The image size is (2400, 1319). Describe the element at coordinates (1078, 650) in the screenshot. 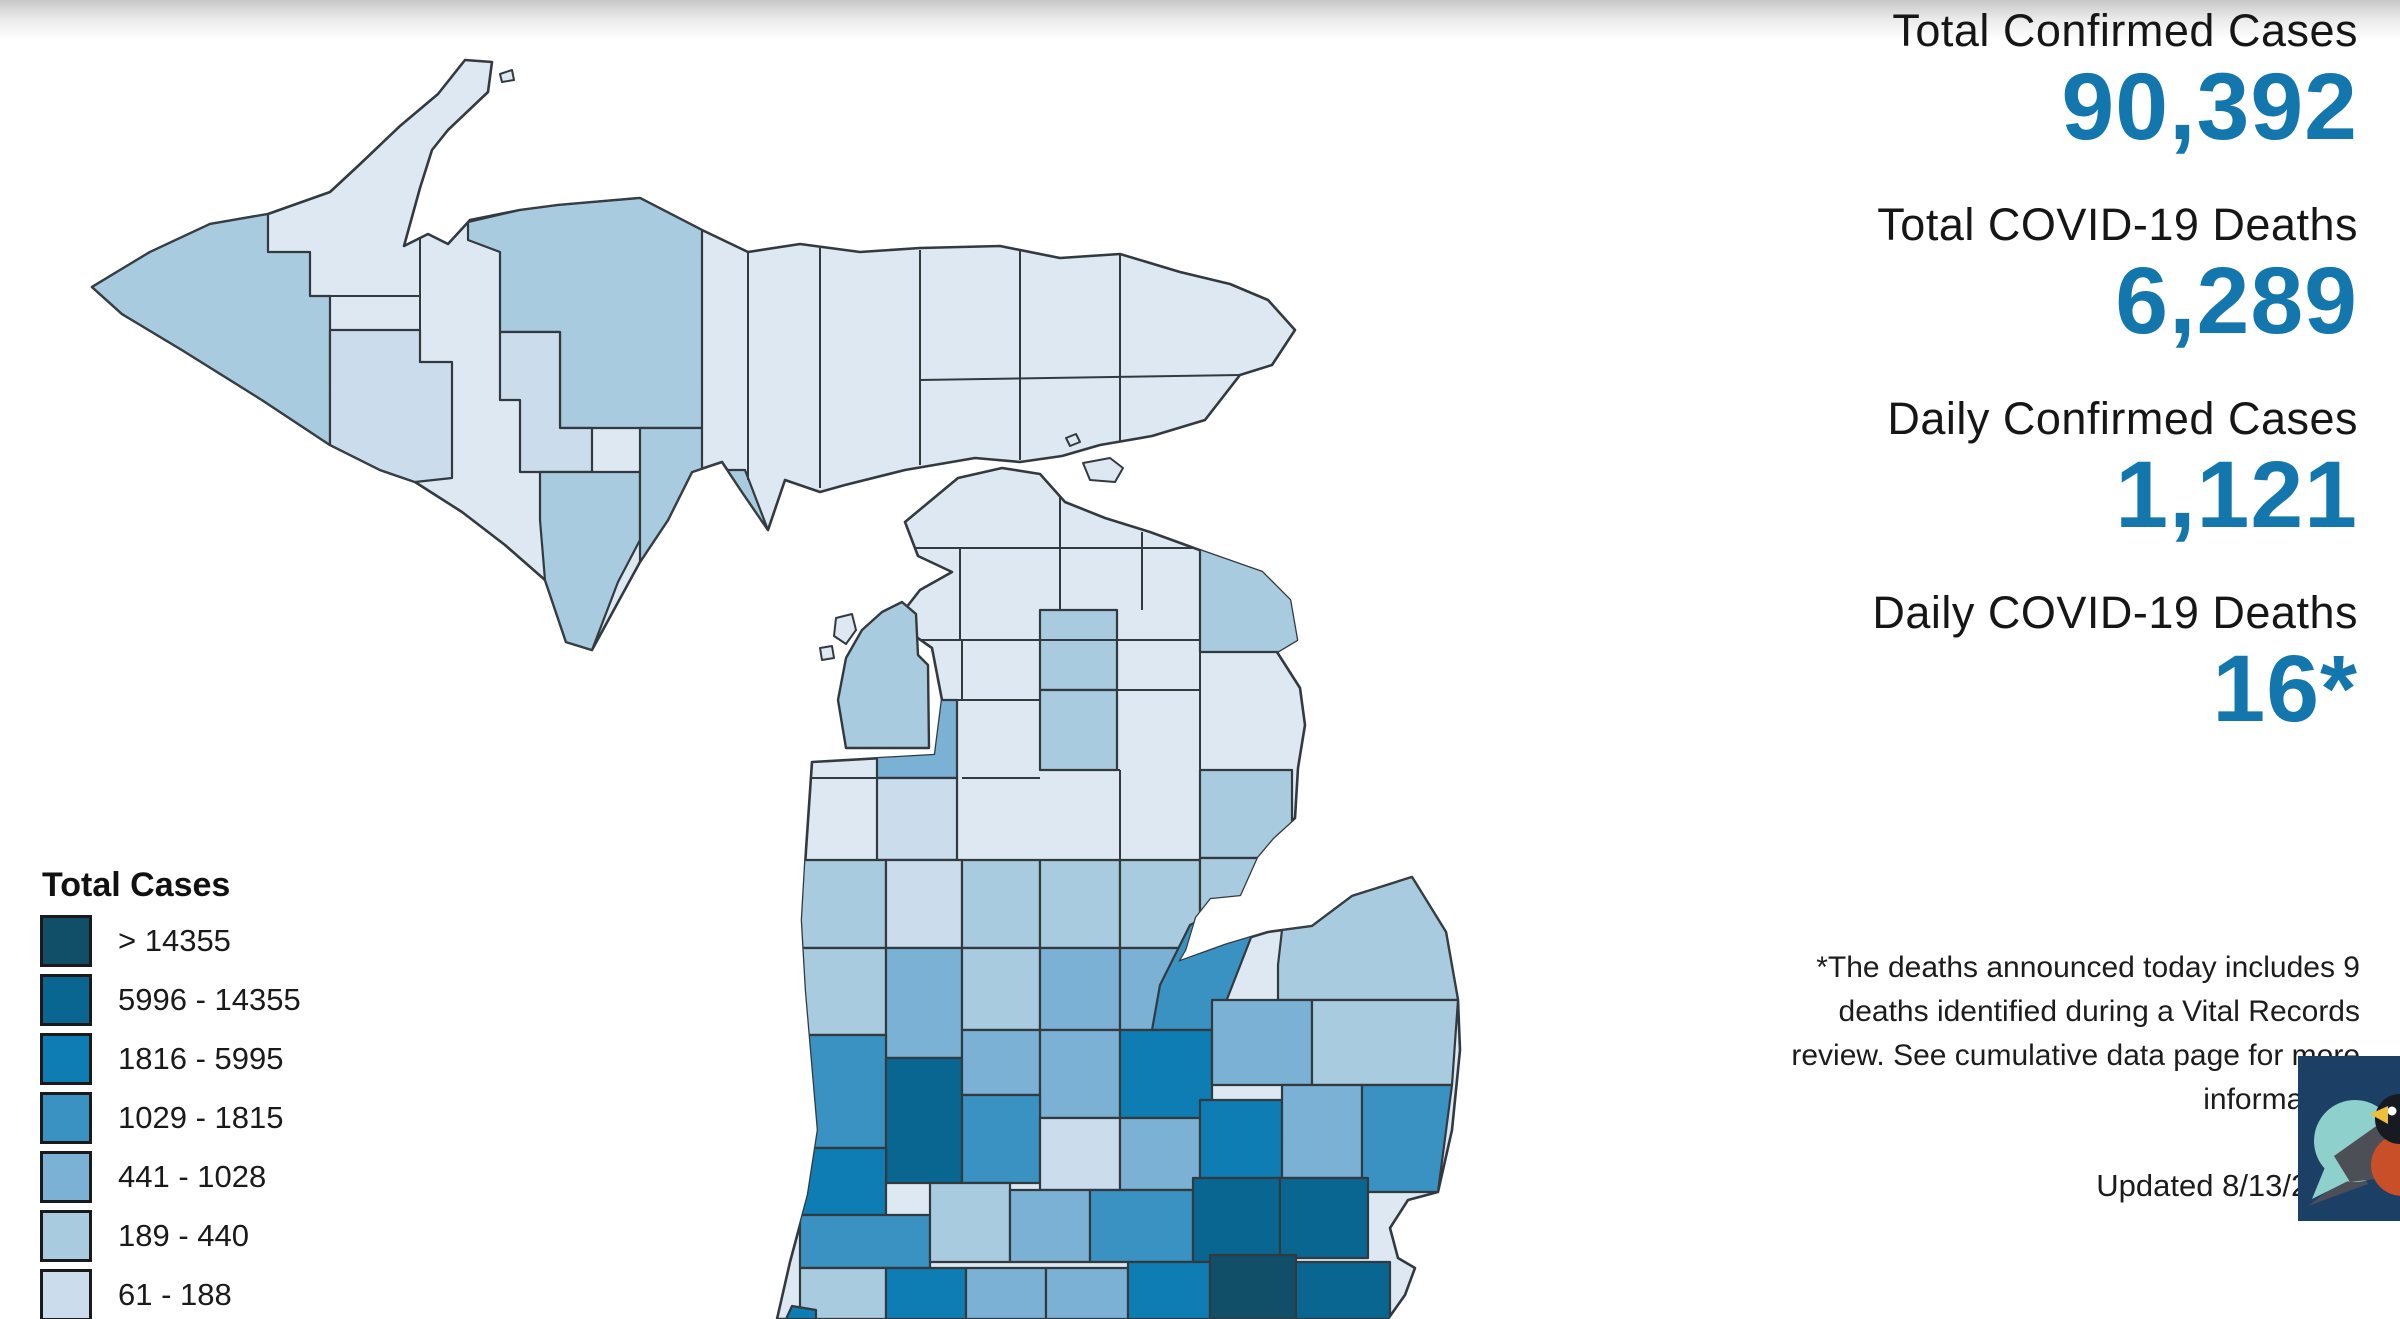

I see `county-otsego` at that location.